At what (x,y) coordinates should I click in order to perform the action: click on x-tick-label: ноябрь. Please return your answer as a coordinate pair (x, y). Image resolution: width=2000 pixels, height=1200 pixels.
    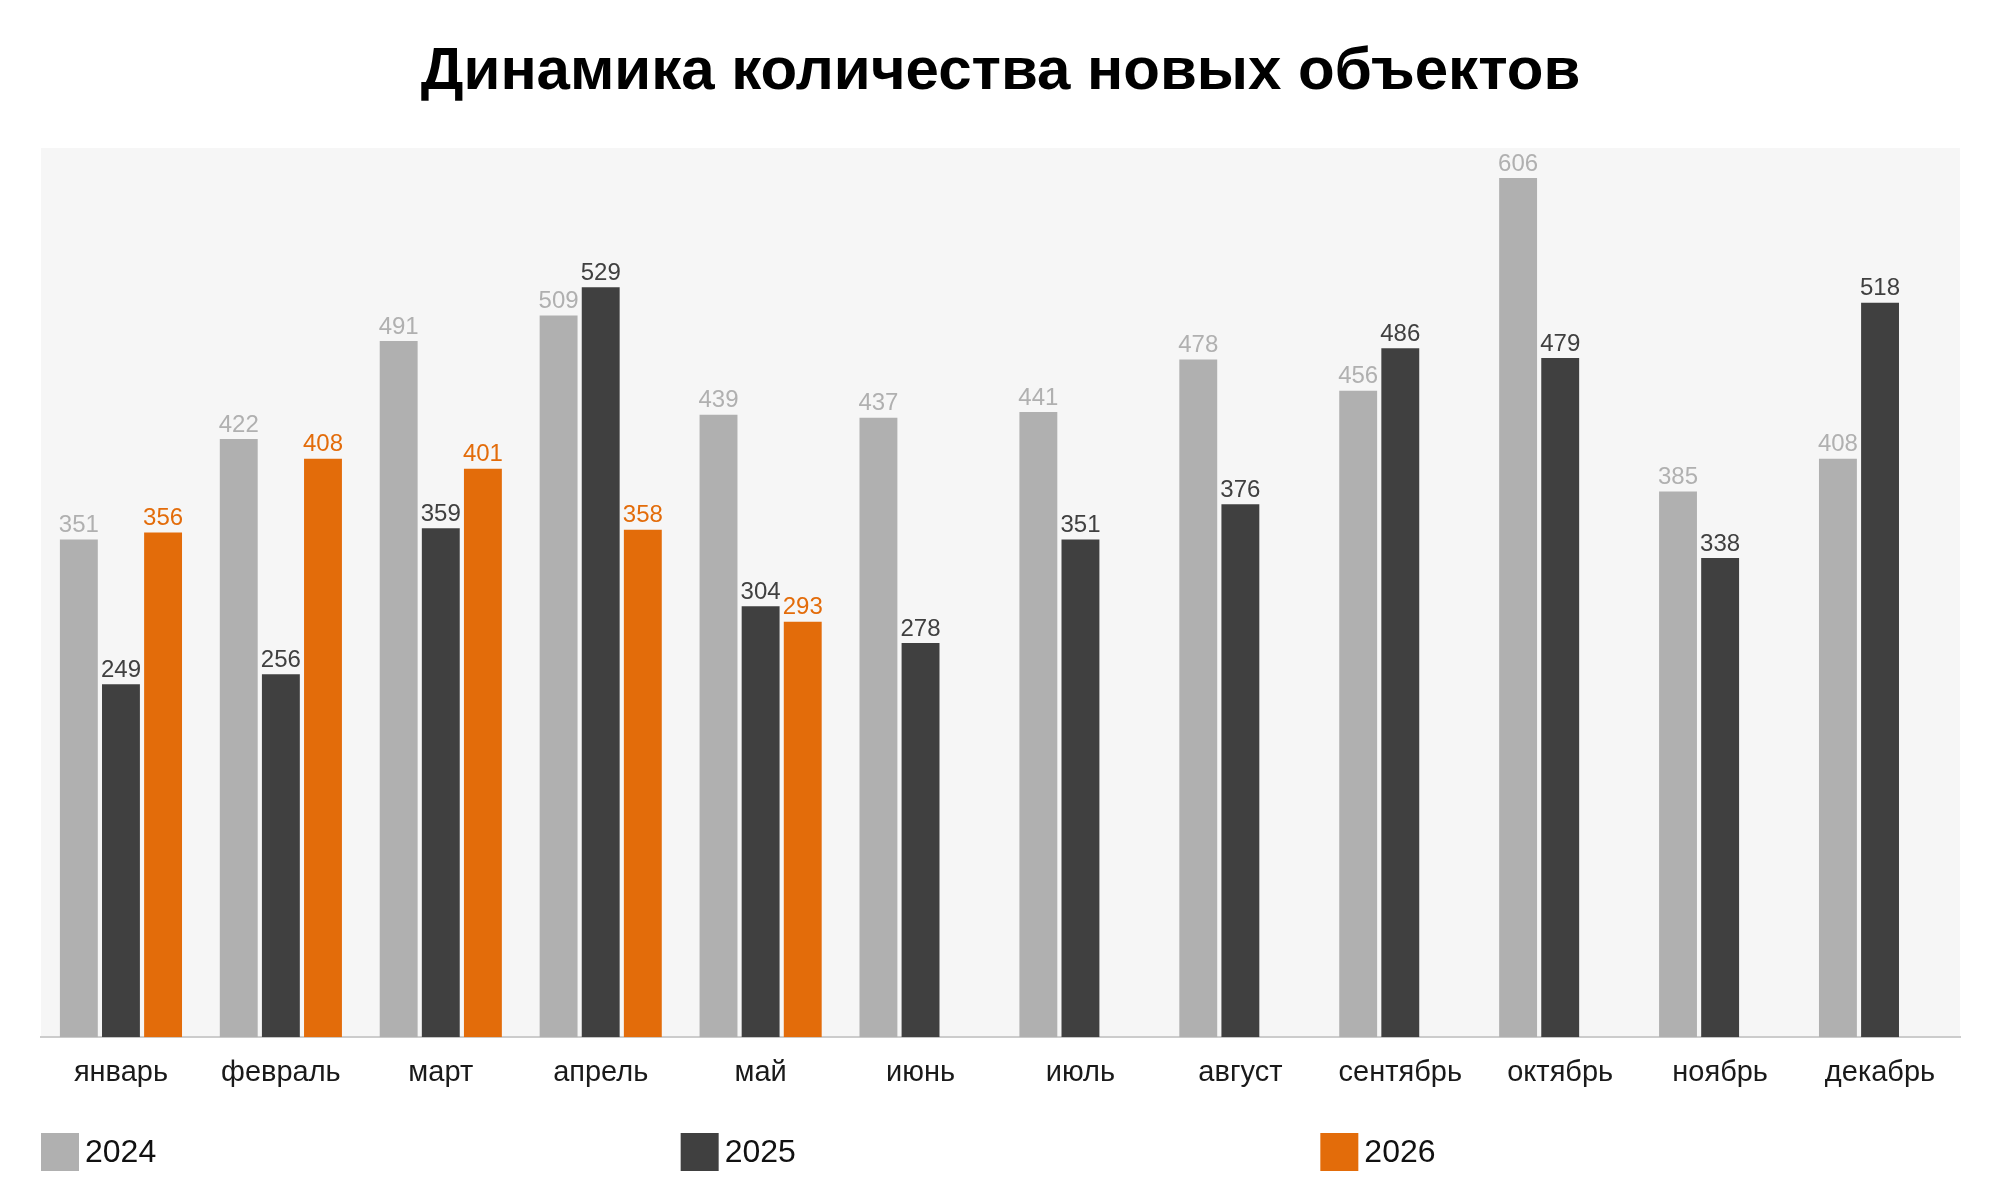
    Looking at the image, I should click on (1720, 1070).